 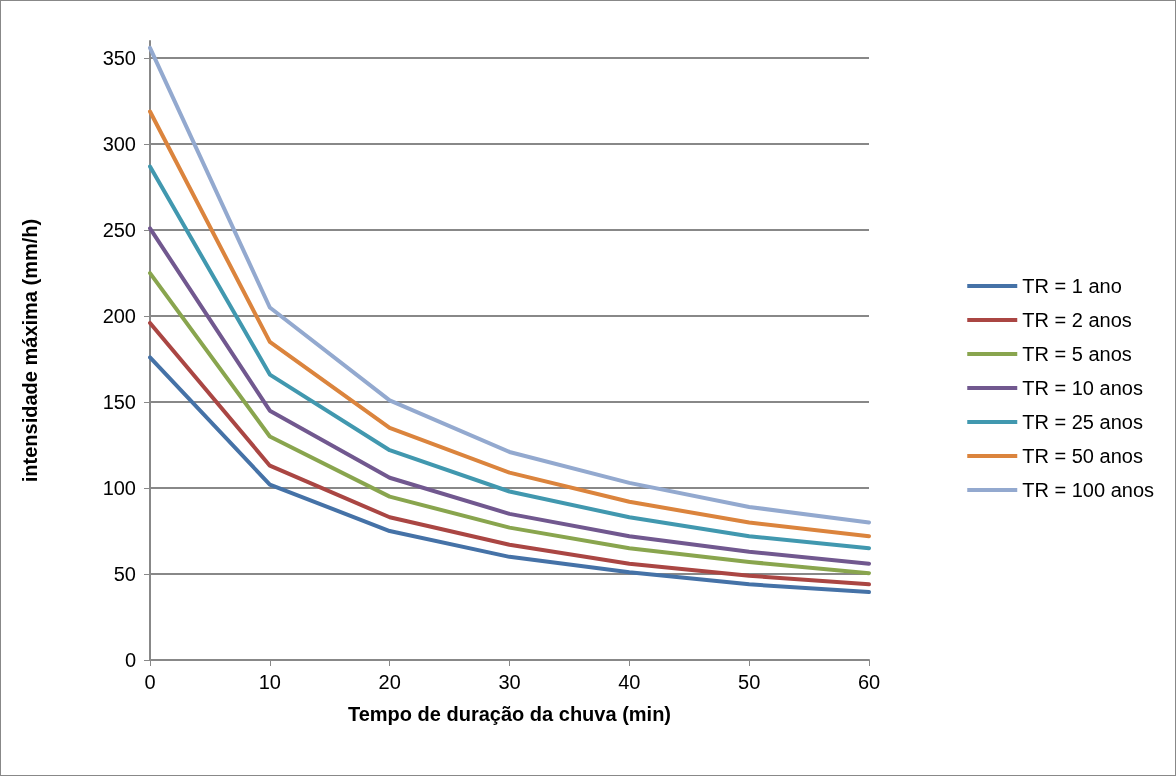 I want to click on x-tick-label: 30, so click(x=509, y=682).